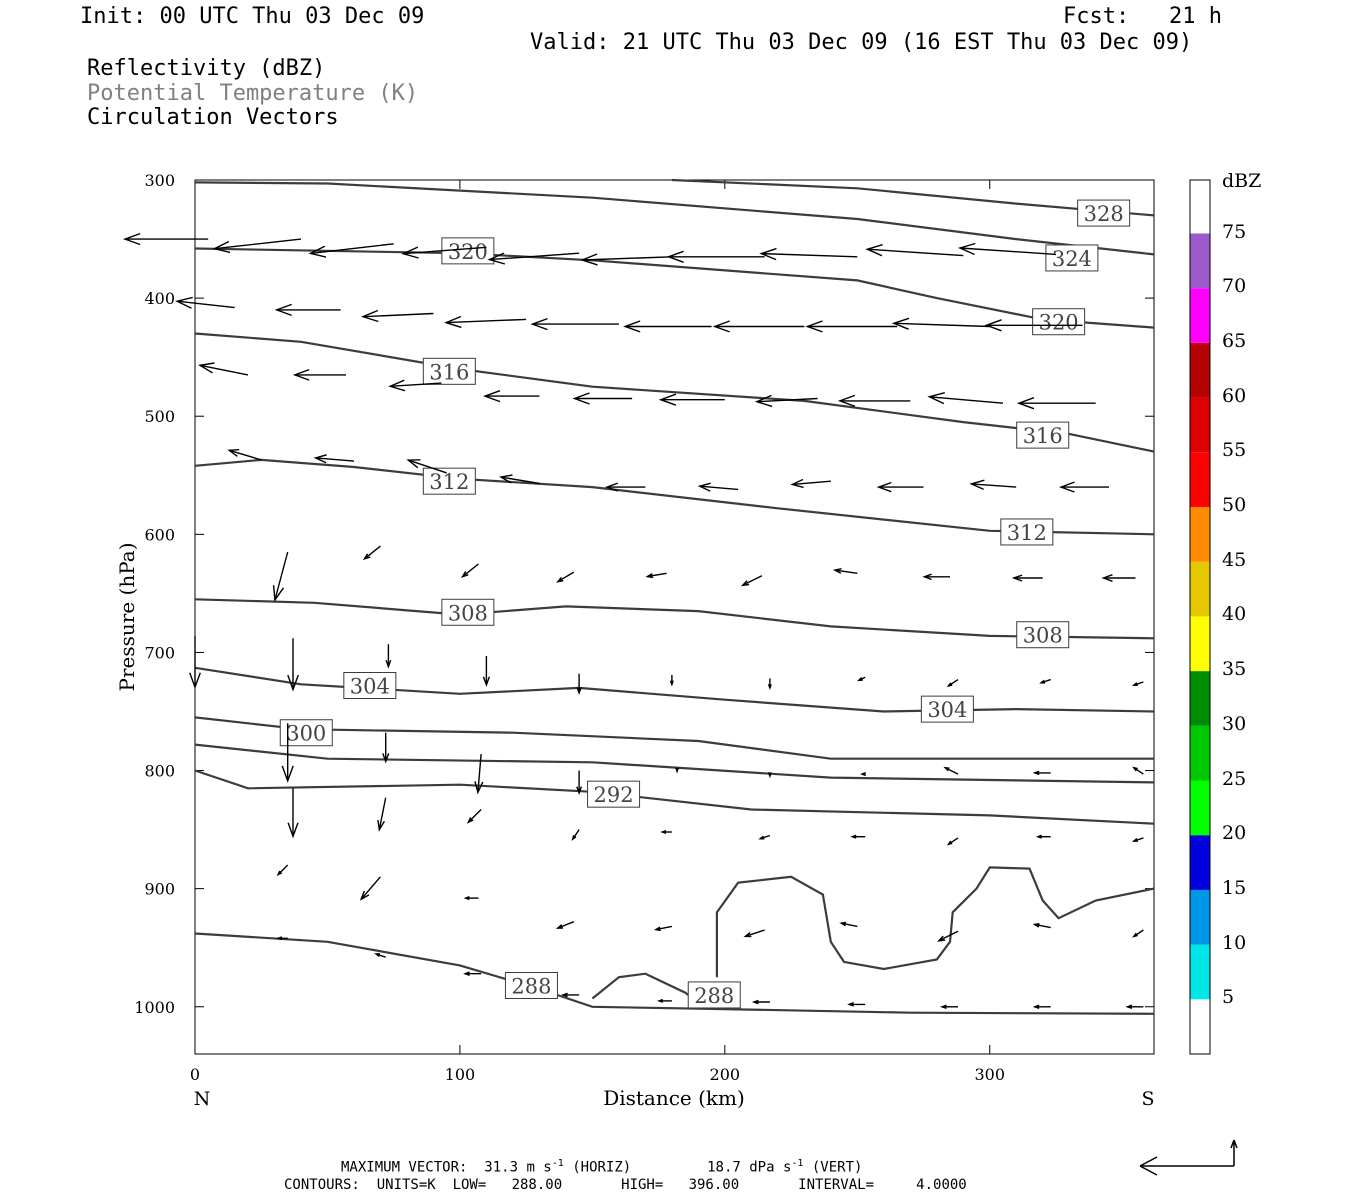 The width and height of the screenshot is (1350, 1200). Describe the element at coordinates (1234, 559) in the screenshot. I see `colorbar-tick-label: 45` at that location.